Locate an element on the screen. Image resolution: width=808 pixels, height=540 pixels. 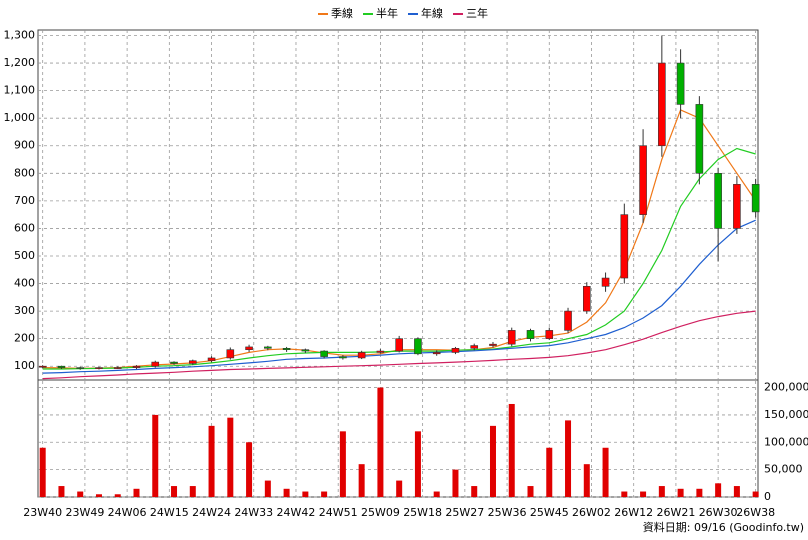
x-tick-label: 24W06 is located at coordinates (127, 512).